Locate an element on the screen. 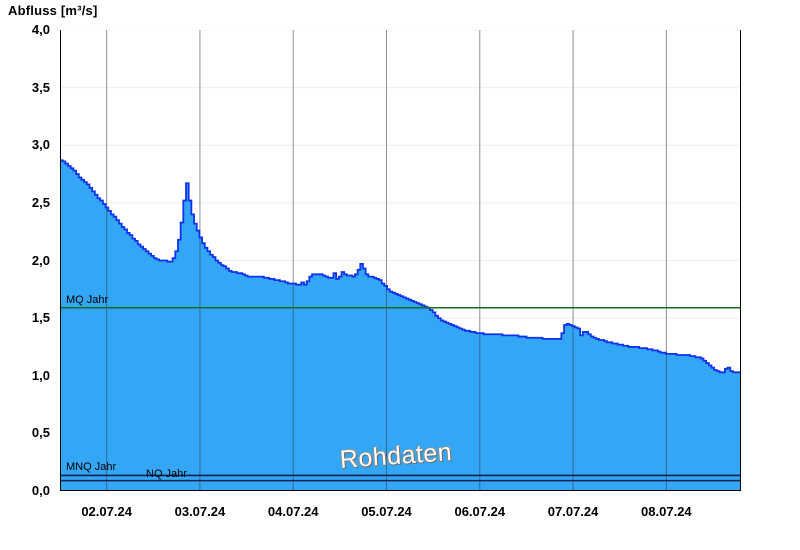 This screenshot has height=550, width=800. y-tick-label: 1,0 is located at coordinates (40, 375).